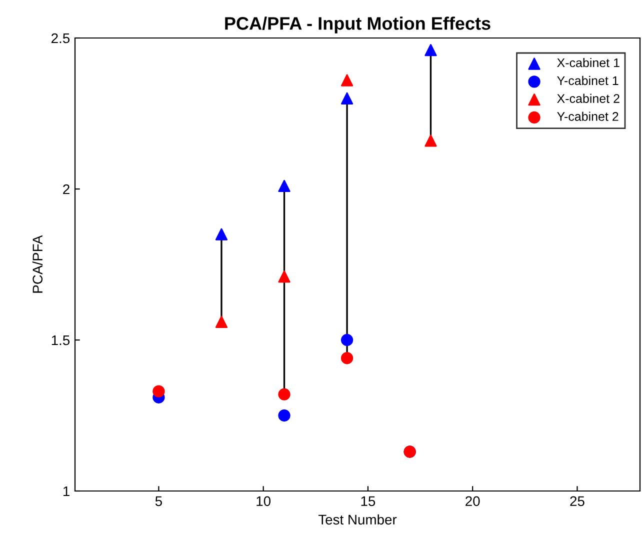  Describe the element at coordinates (588, 98) in the screenshot. I see `legend-label: X-cabinet 2` at that location.